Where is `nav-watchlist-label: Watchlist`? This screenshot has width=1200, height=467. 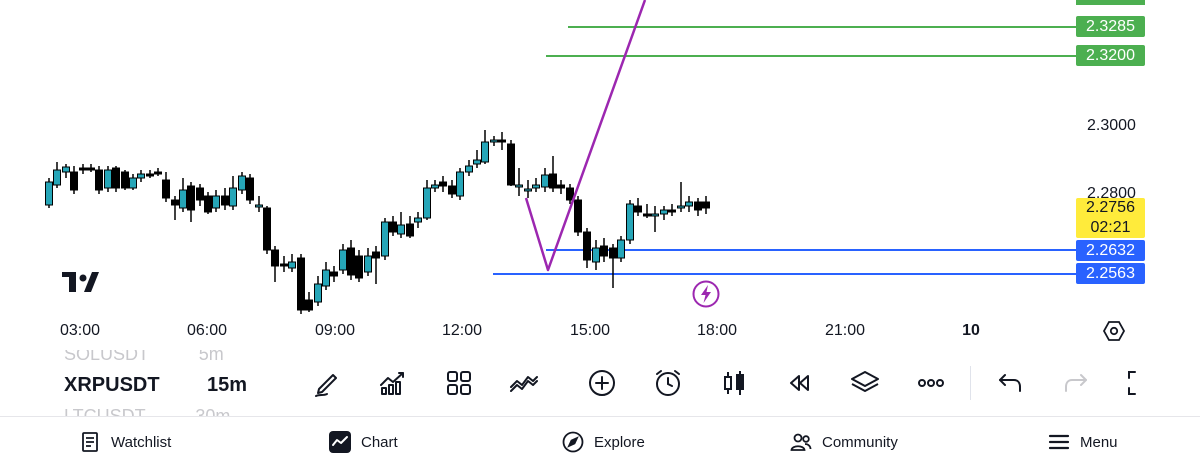 nav-watchlist-label: Watchlist is located at coordinates (141, 442).